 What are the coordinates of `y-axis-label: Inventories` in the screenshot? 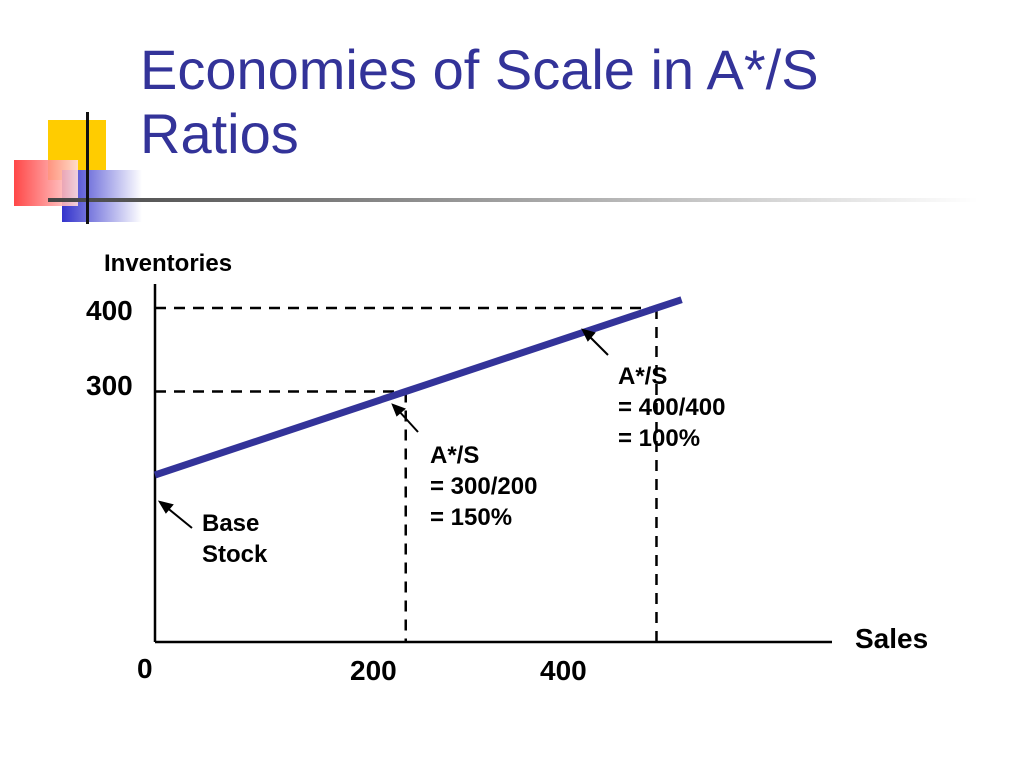 It's located at (168, 263).